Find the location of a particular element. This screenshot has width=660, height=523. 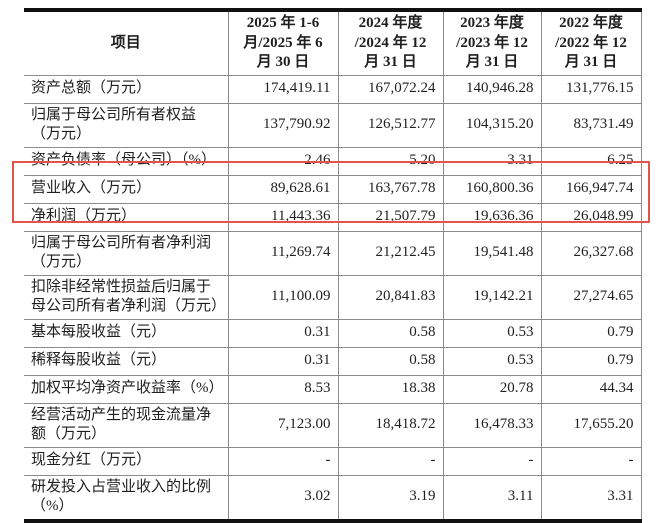

row-label: 净利润（万元） is located at coordinates (126, 217).